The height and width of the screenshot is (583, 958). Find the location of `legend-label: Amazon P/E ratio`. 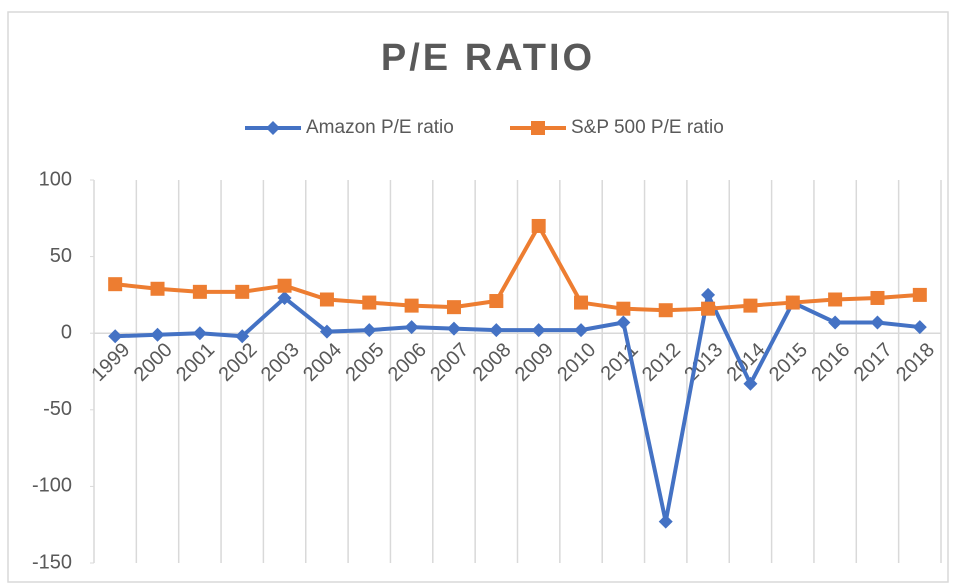

legend-label: Amazon P/E ratio is located at coordinates (380, 127).